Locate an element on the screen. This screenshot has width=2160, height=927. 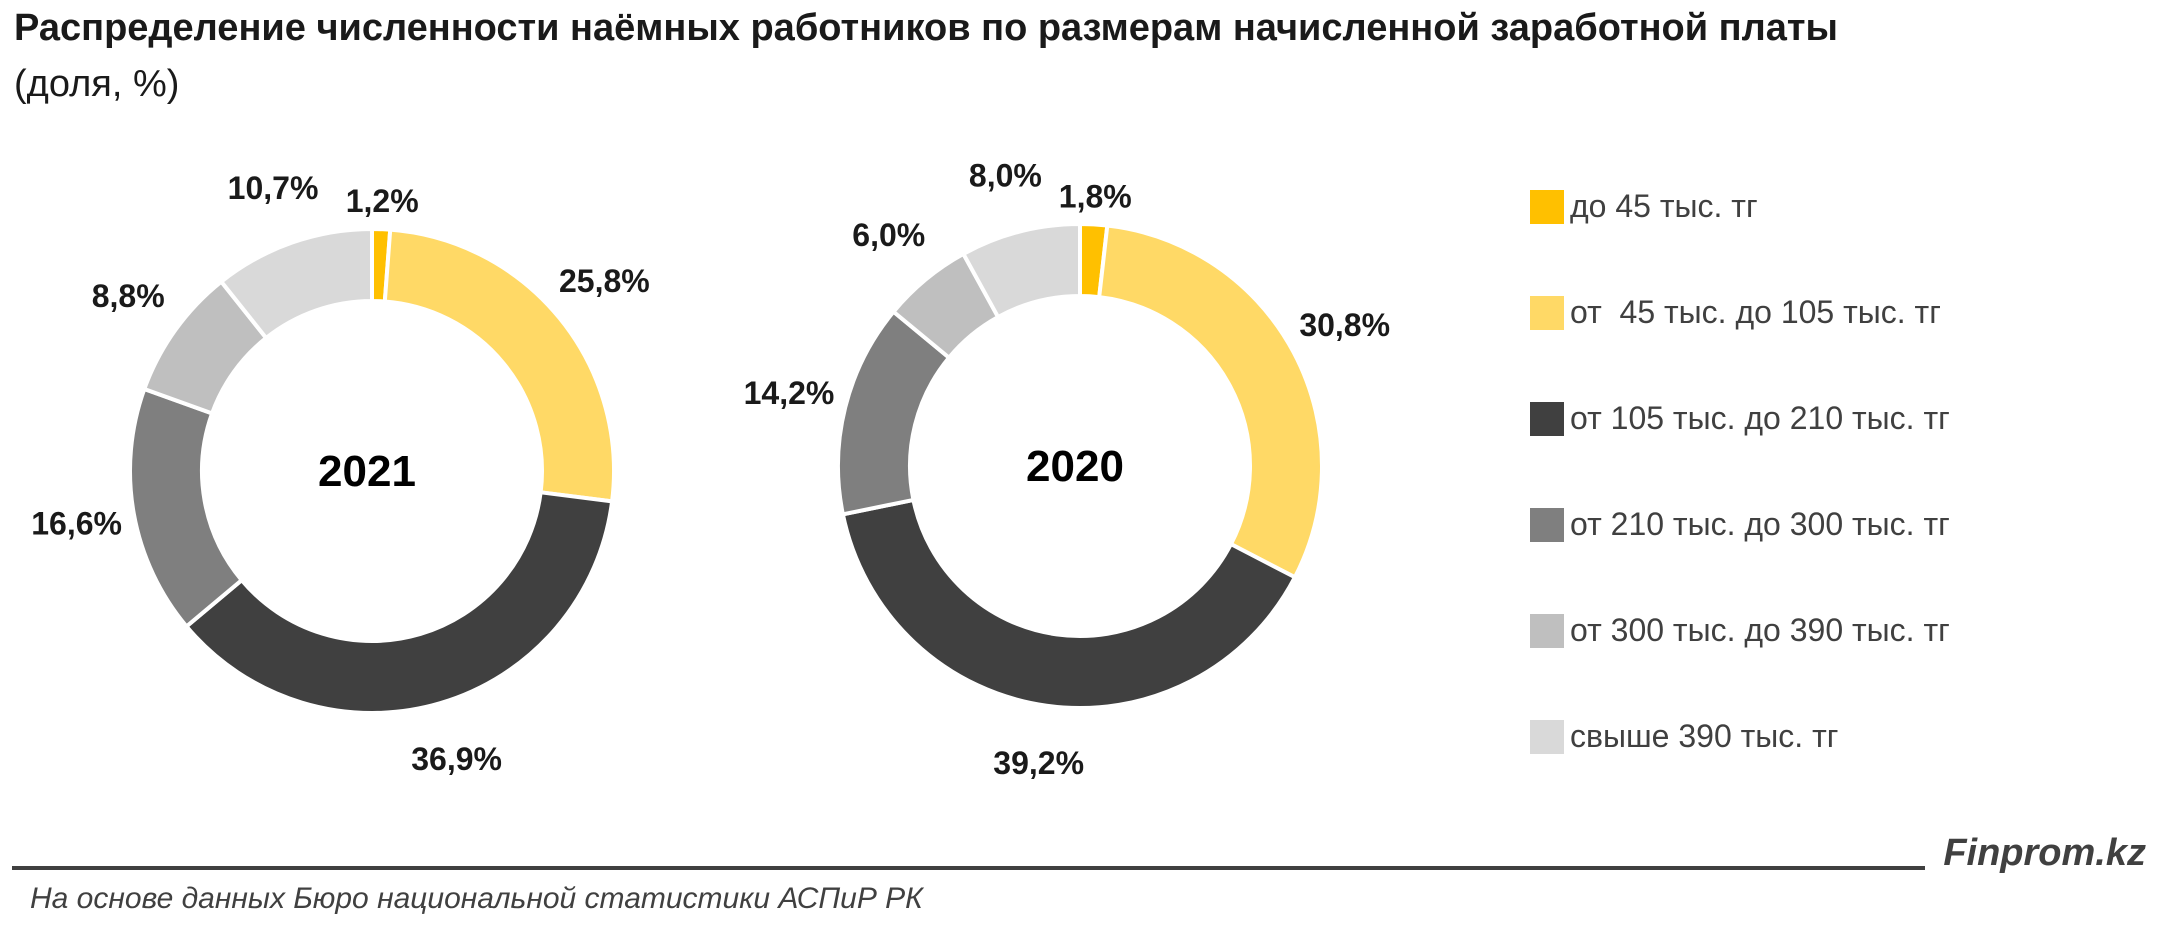
legend-label: свыше 390 тыс. тг is located at coordinates (1704, 736).